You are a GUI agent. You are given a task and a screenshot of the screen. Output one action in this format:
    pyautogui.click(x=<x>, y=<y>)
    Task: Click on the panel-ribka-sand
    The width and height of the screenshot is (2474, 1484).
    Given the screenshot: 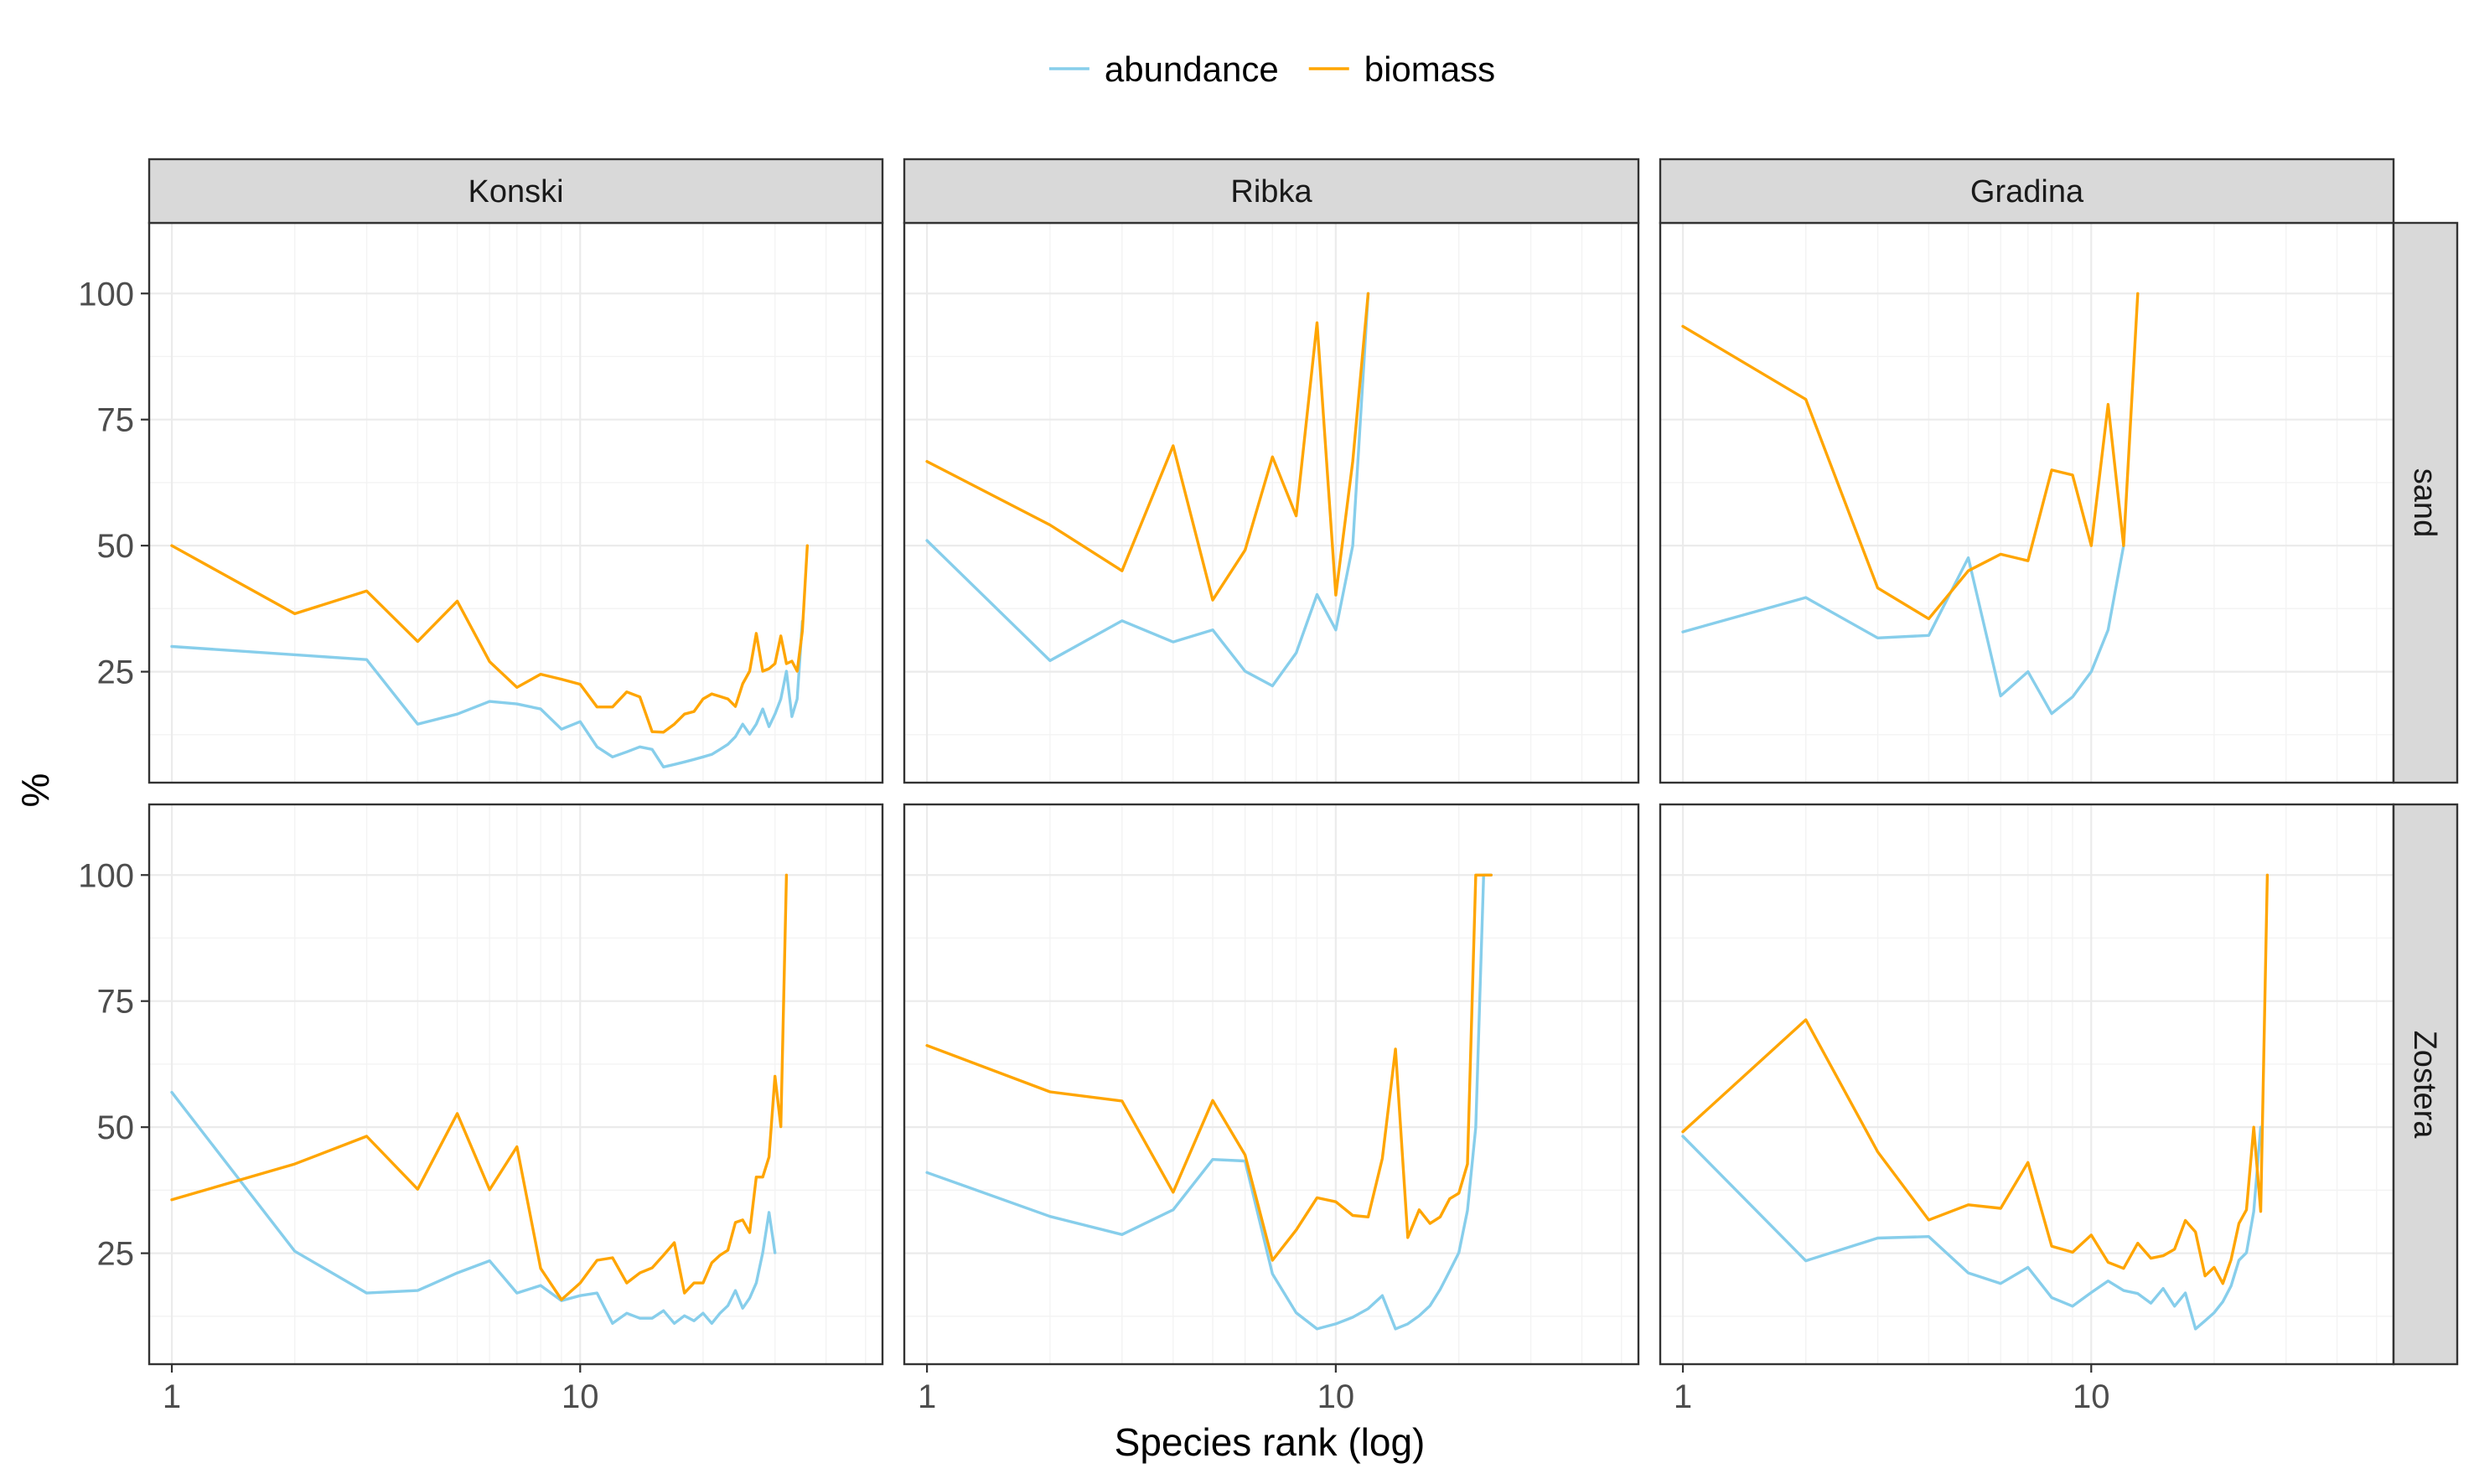 What is the action you would take?
    pyautogui.click(x=1271, y=503)
    